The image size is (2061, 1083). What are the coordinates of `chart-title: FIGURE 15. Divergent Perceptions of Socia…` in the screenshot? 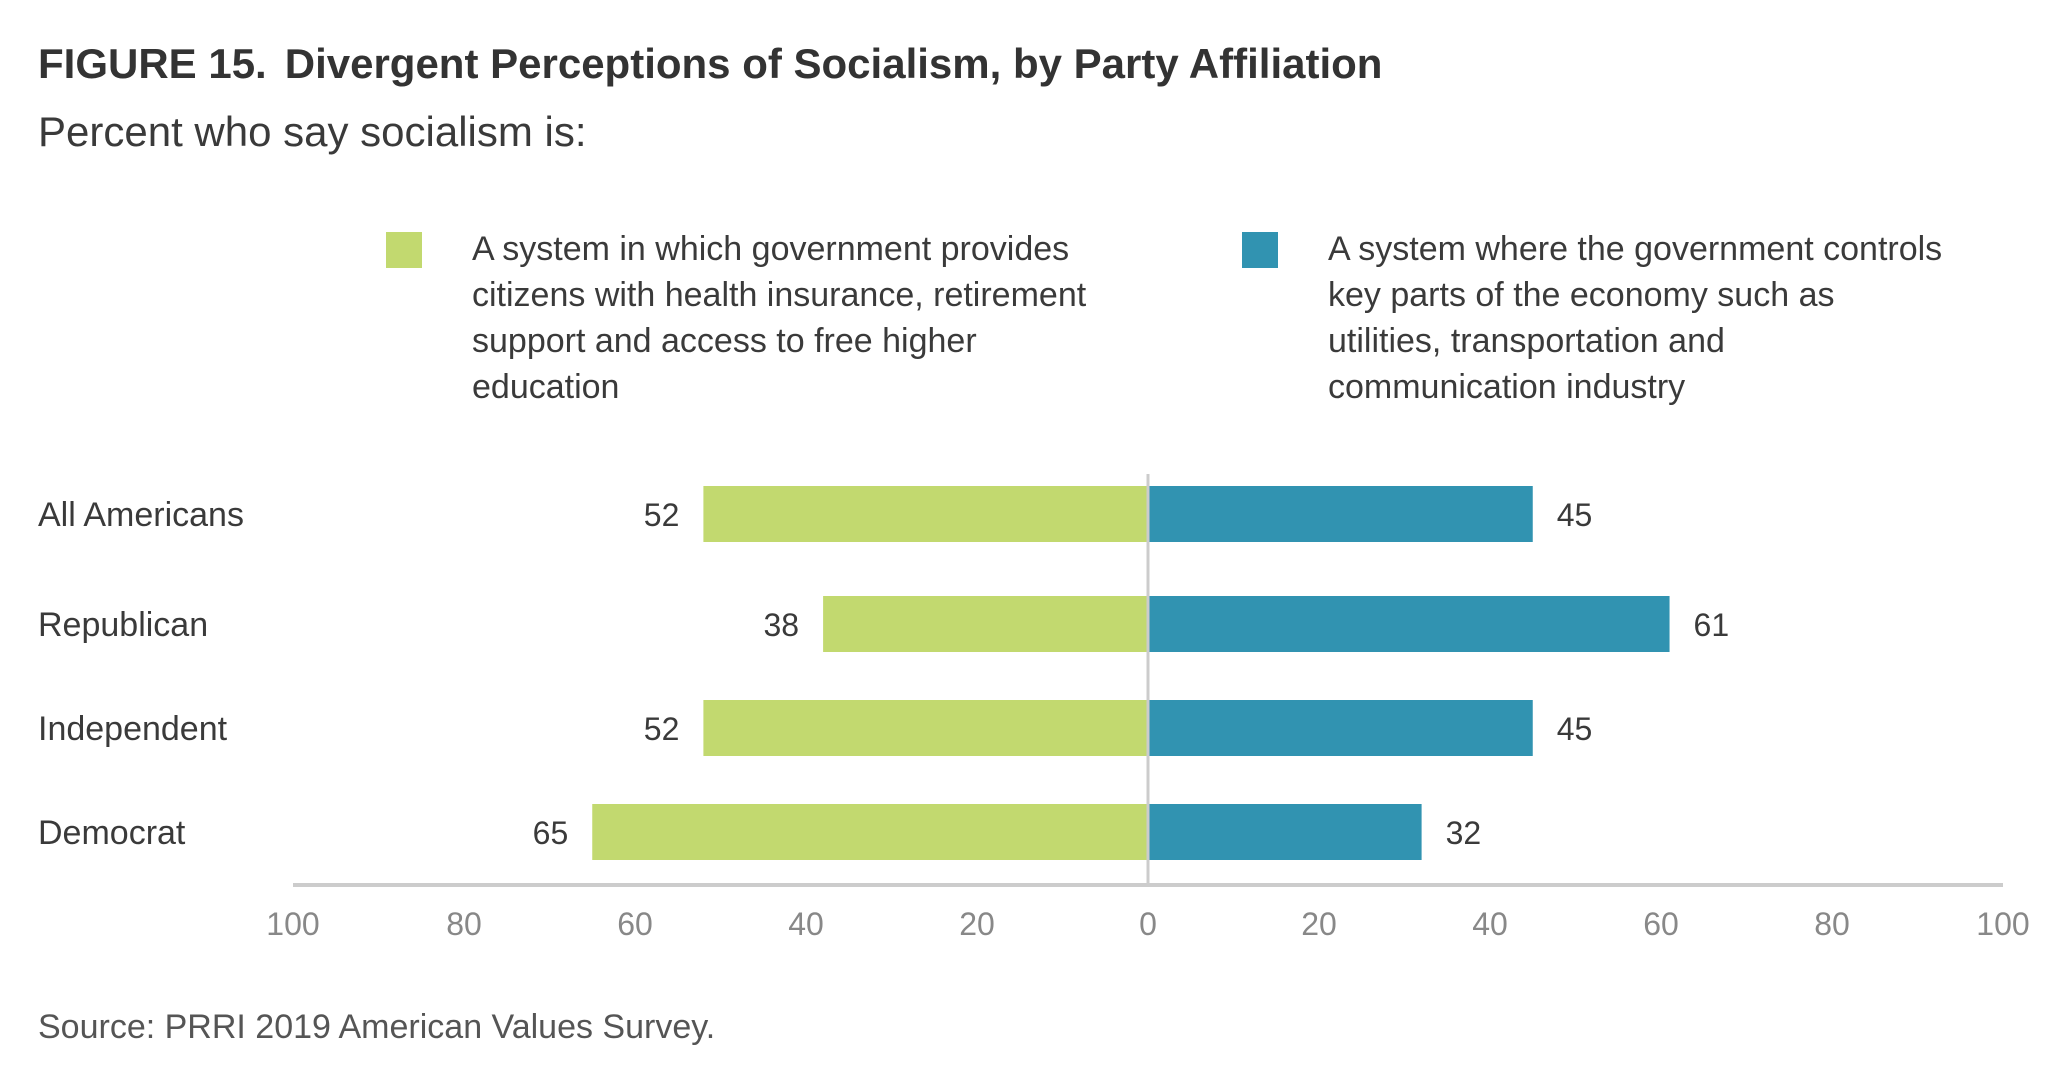 It's located at (710, 64).